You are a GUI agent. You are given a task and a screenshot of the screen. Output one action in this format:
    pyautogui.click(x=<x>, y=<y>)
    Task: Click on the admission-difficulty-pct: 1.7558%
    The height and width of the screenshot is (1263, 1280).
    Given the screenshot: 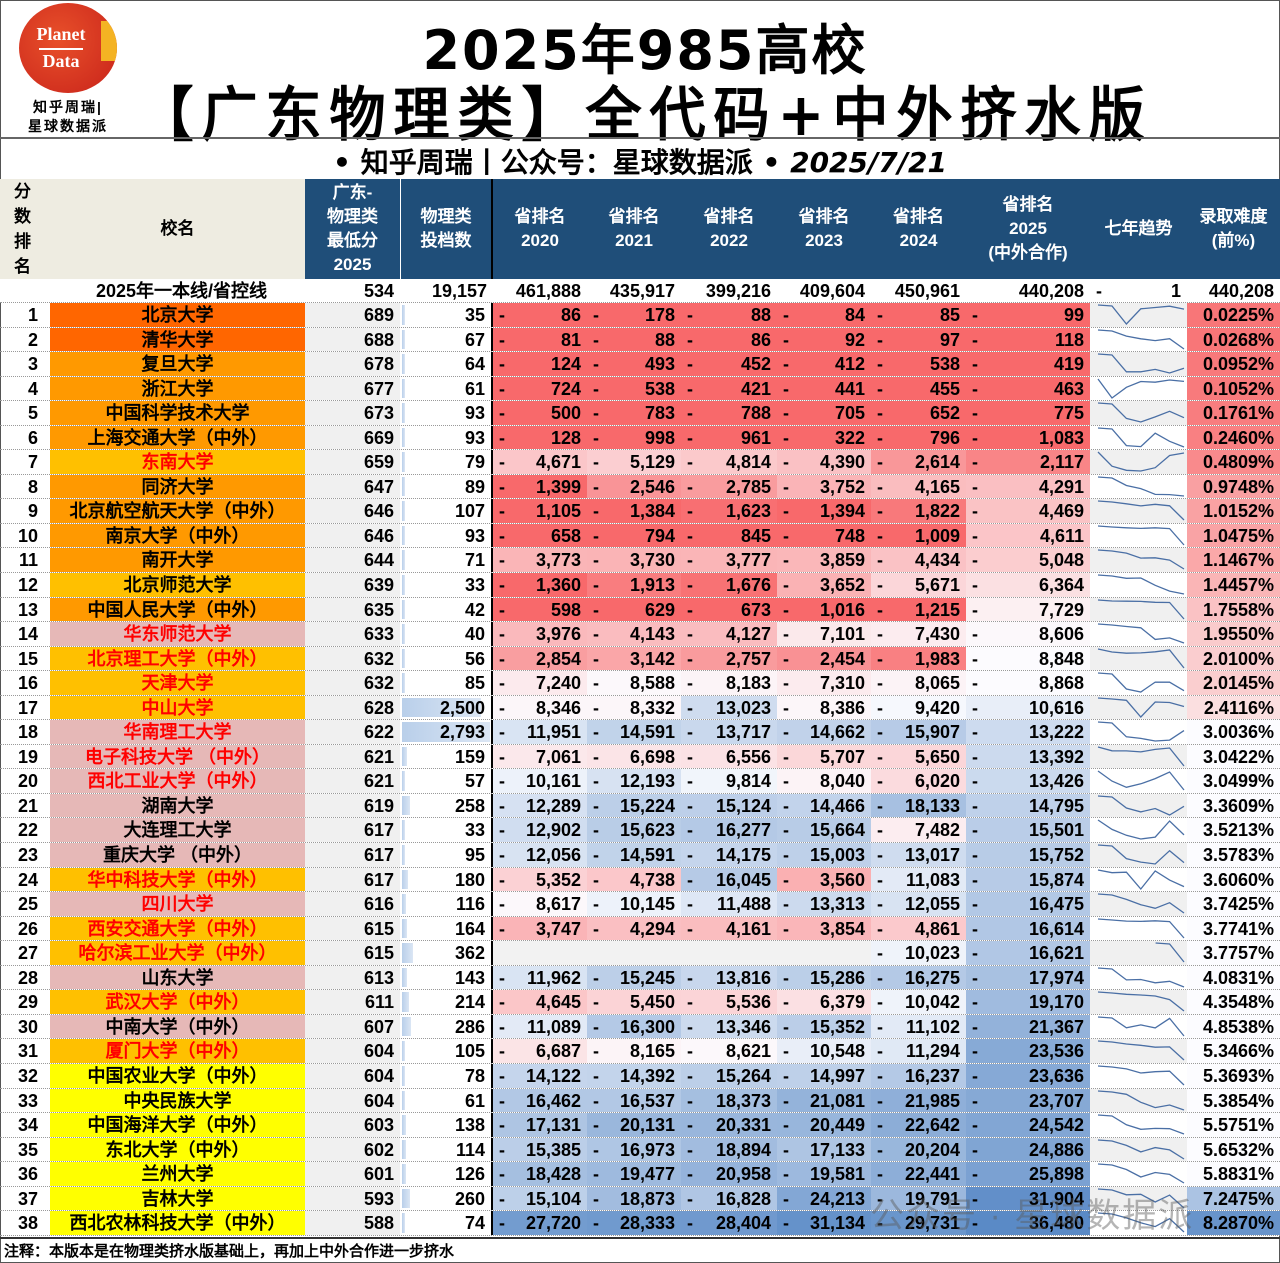 What is the action you would take?
    pyautogui.click(x=1233, y=609)
    